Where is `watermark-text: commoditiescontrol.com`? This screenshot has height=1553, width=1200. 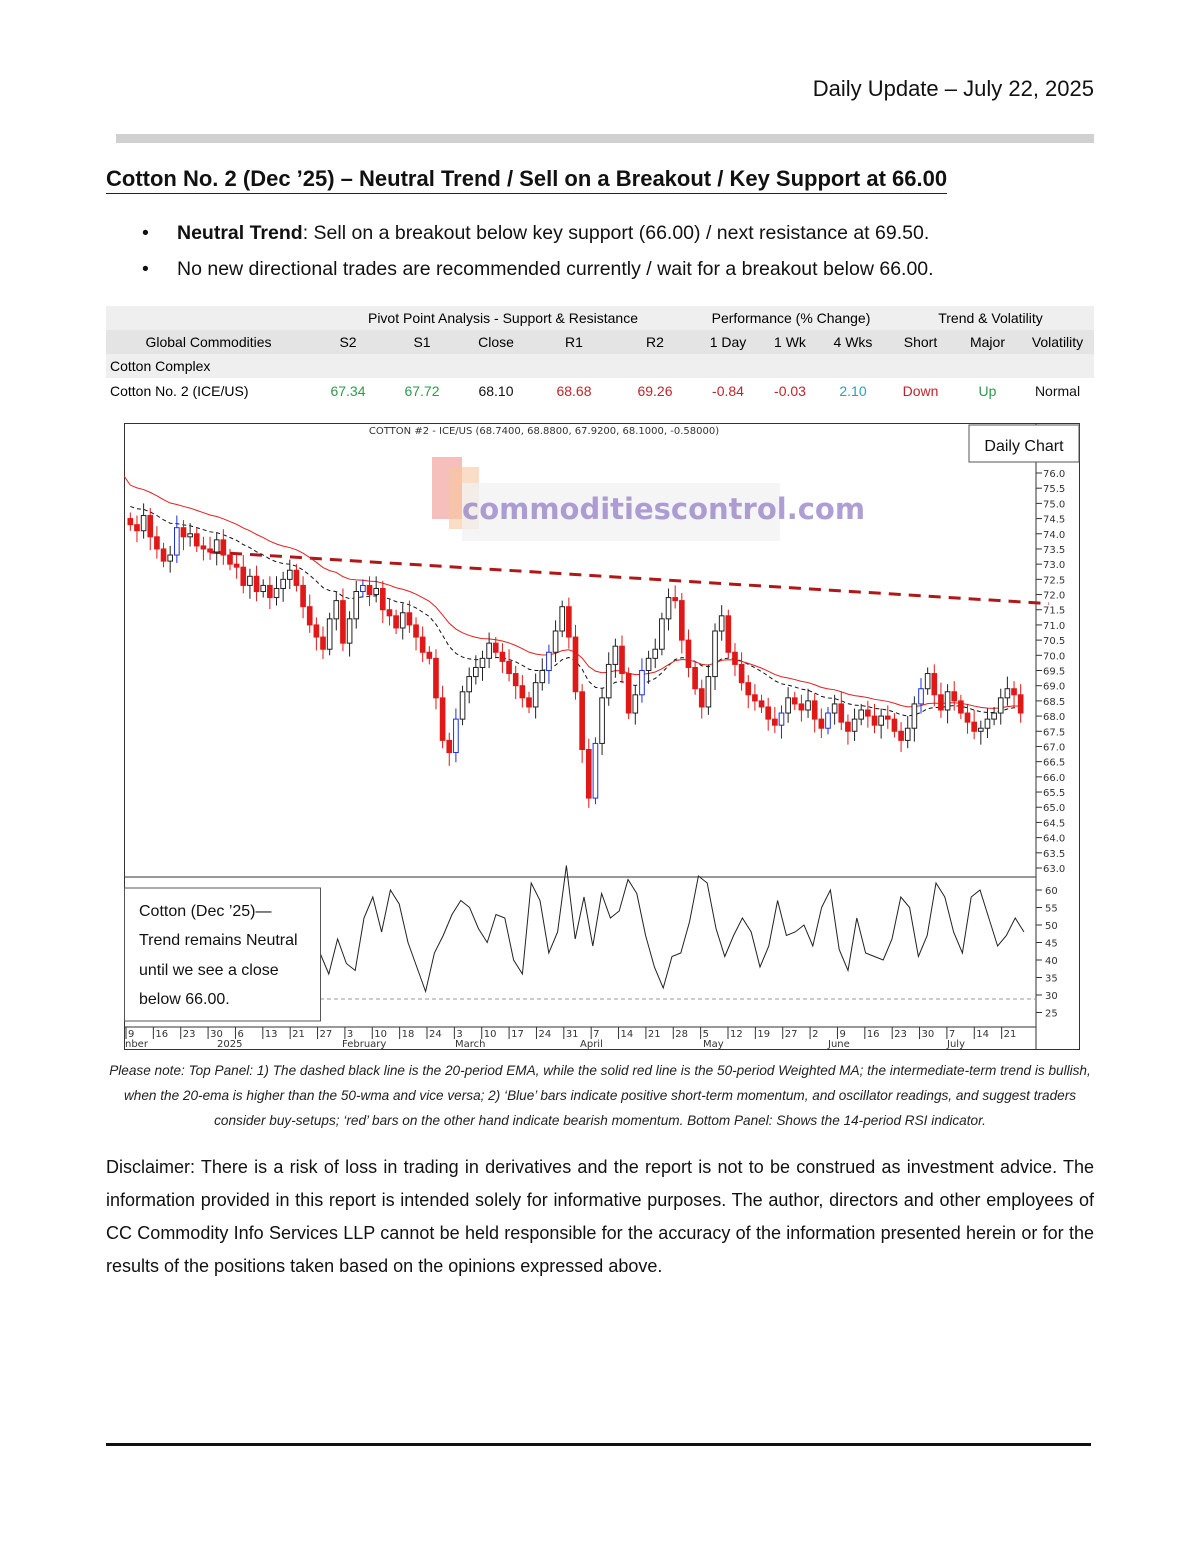 watermark-text: commoditiescontrol.com is located at coordinates (663, 509).